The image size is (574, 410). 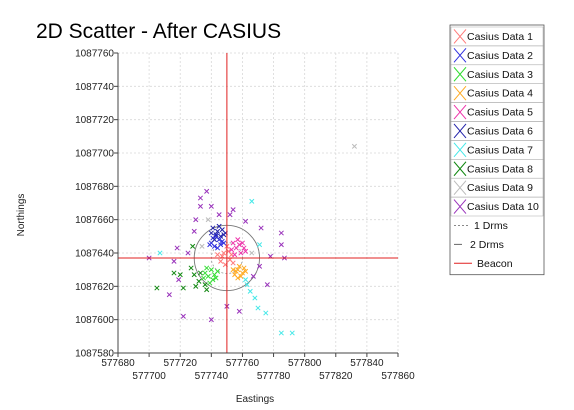 What do you see at coordinates (94, 154) in the screenshot?
I see `y-tick-label: 1087700` at bounding box center [94, 154].